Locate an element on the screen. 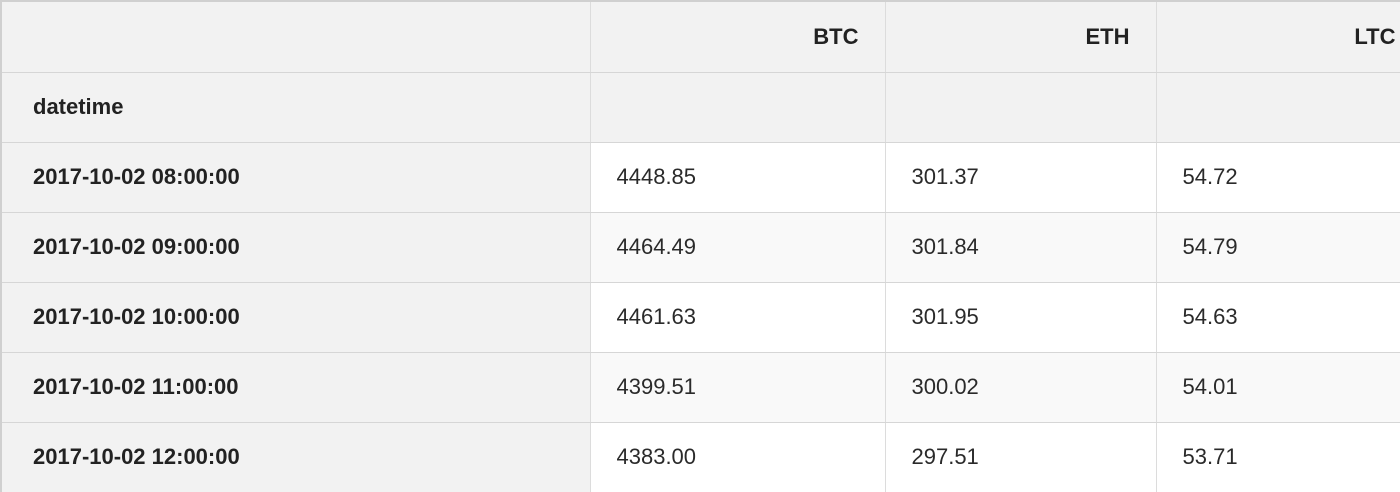 Image resolution: width=1400 pixels, height=492 pixels. column-header-row: BTC ETH LTC is located at coordinates (701, 37).